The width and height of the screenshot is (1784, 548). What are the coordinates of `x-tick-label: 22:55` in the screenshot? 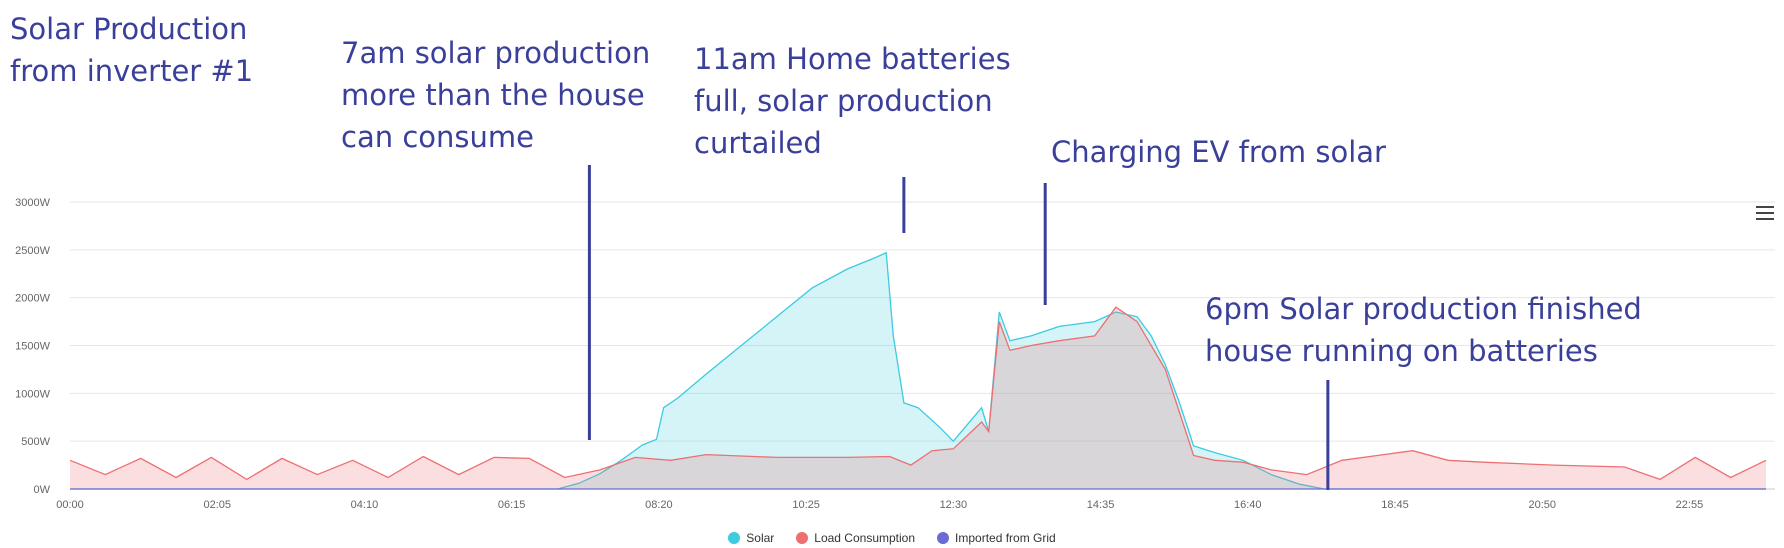 It's located at (1690, 505).